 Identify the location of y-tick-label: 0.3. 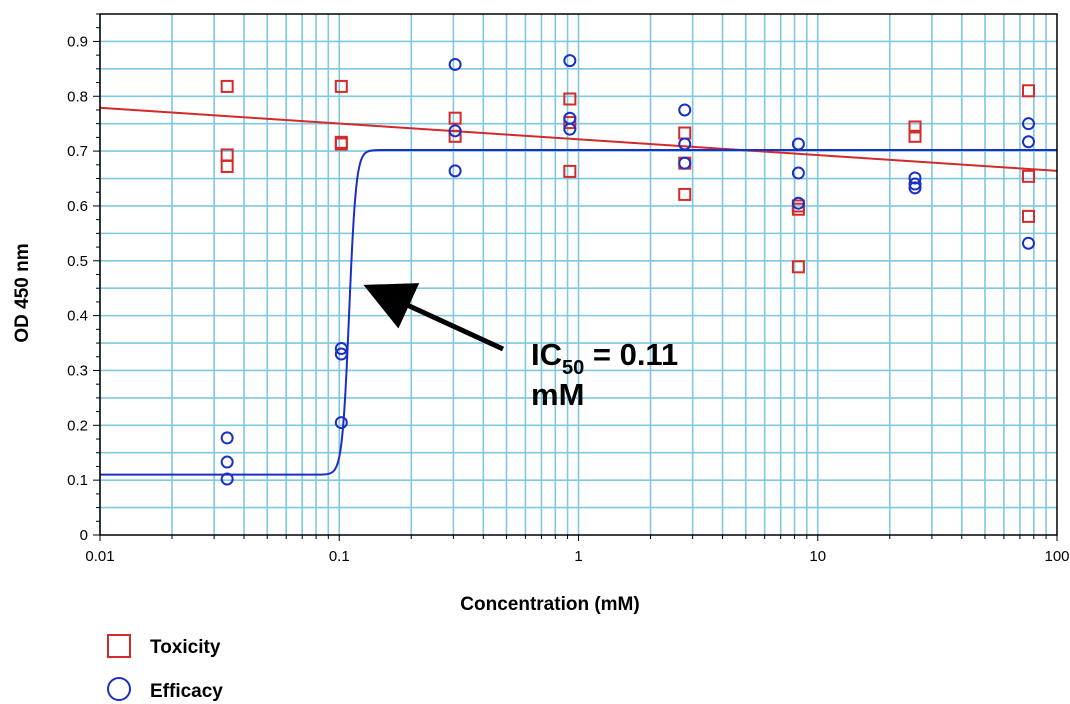
(77, 370).